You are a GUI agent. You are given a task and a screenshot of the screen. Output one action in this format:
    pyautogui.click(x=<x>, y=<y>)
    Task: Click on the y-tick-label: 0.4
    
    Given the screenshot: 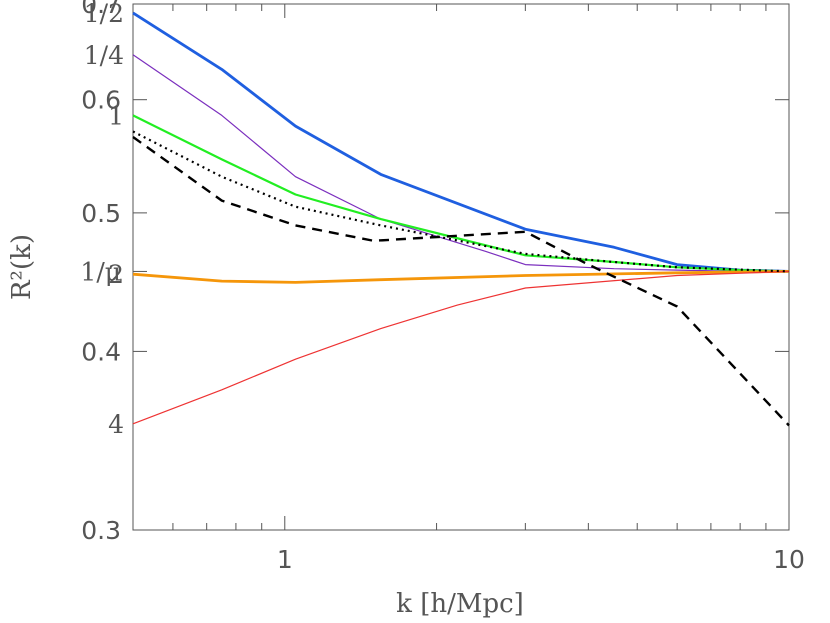 What is the action you would take?
    pyautogui.click(x=101, y=351)
    